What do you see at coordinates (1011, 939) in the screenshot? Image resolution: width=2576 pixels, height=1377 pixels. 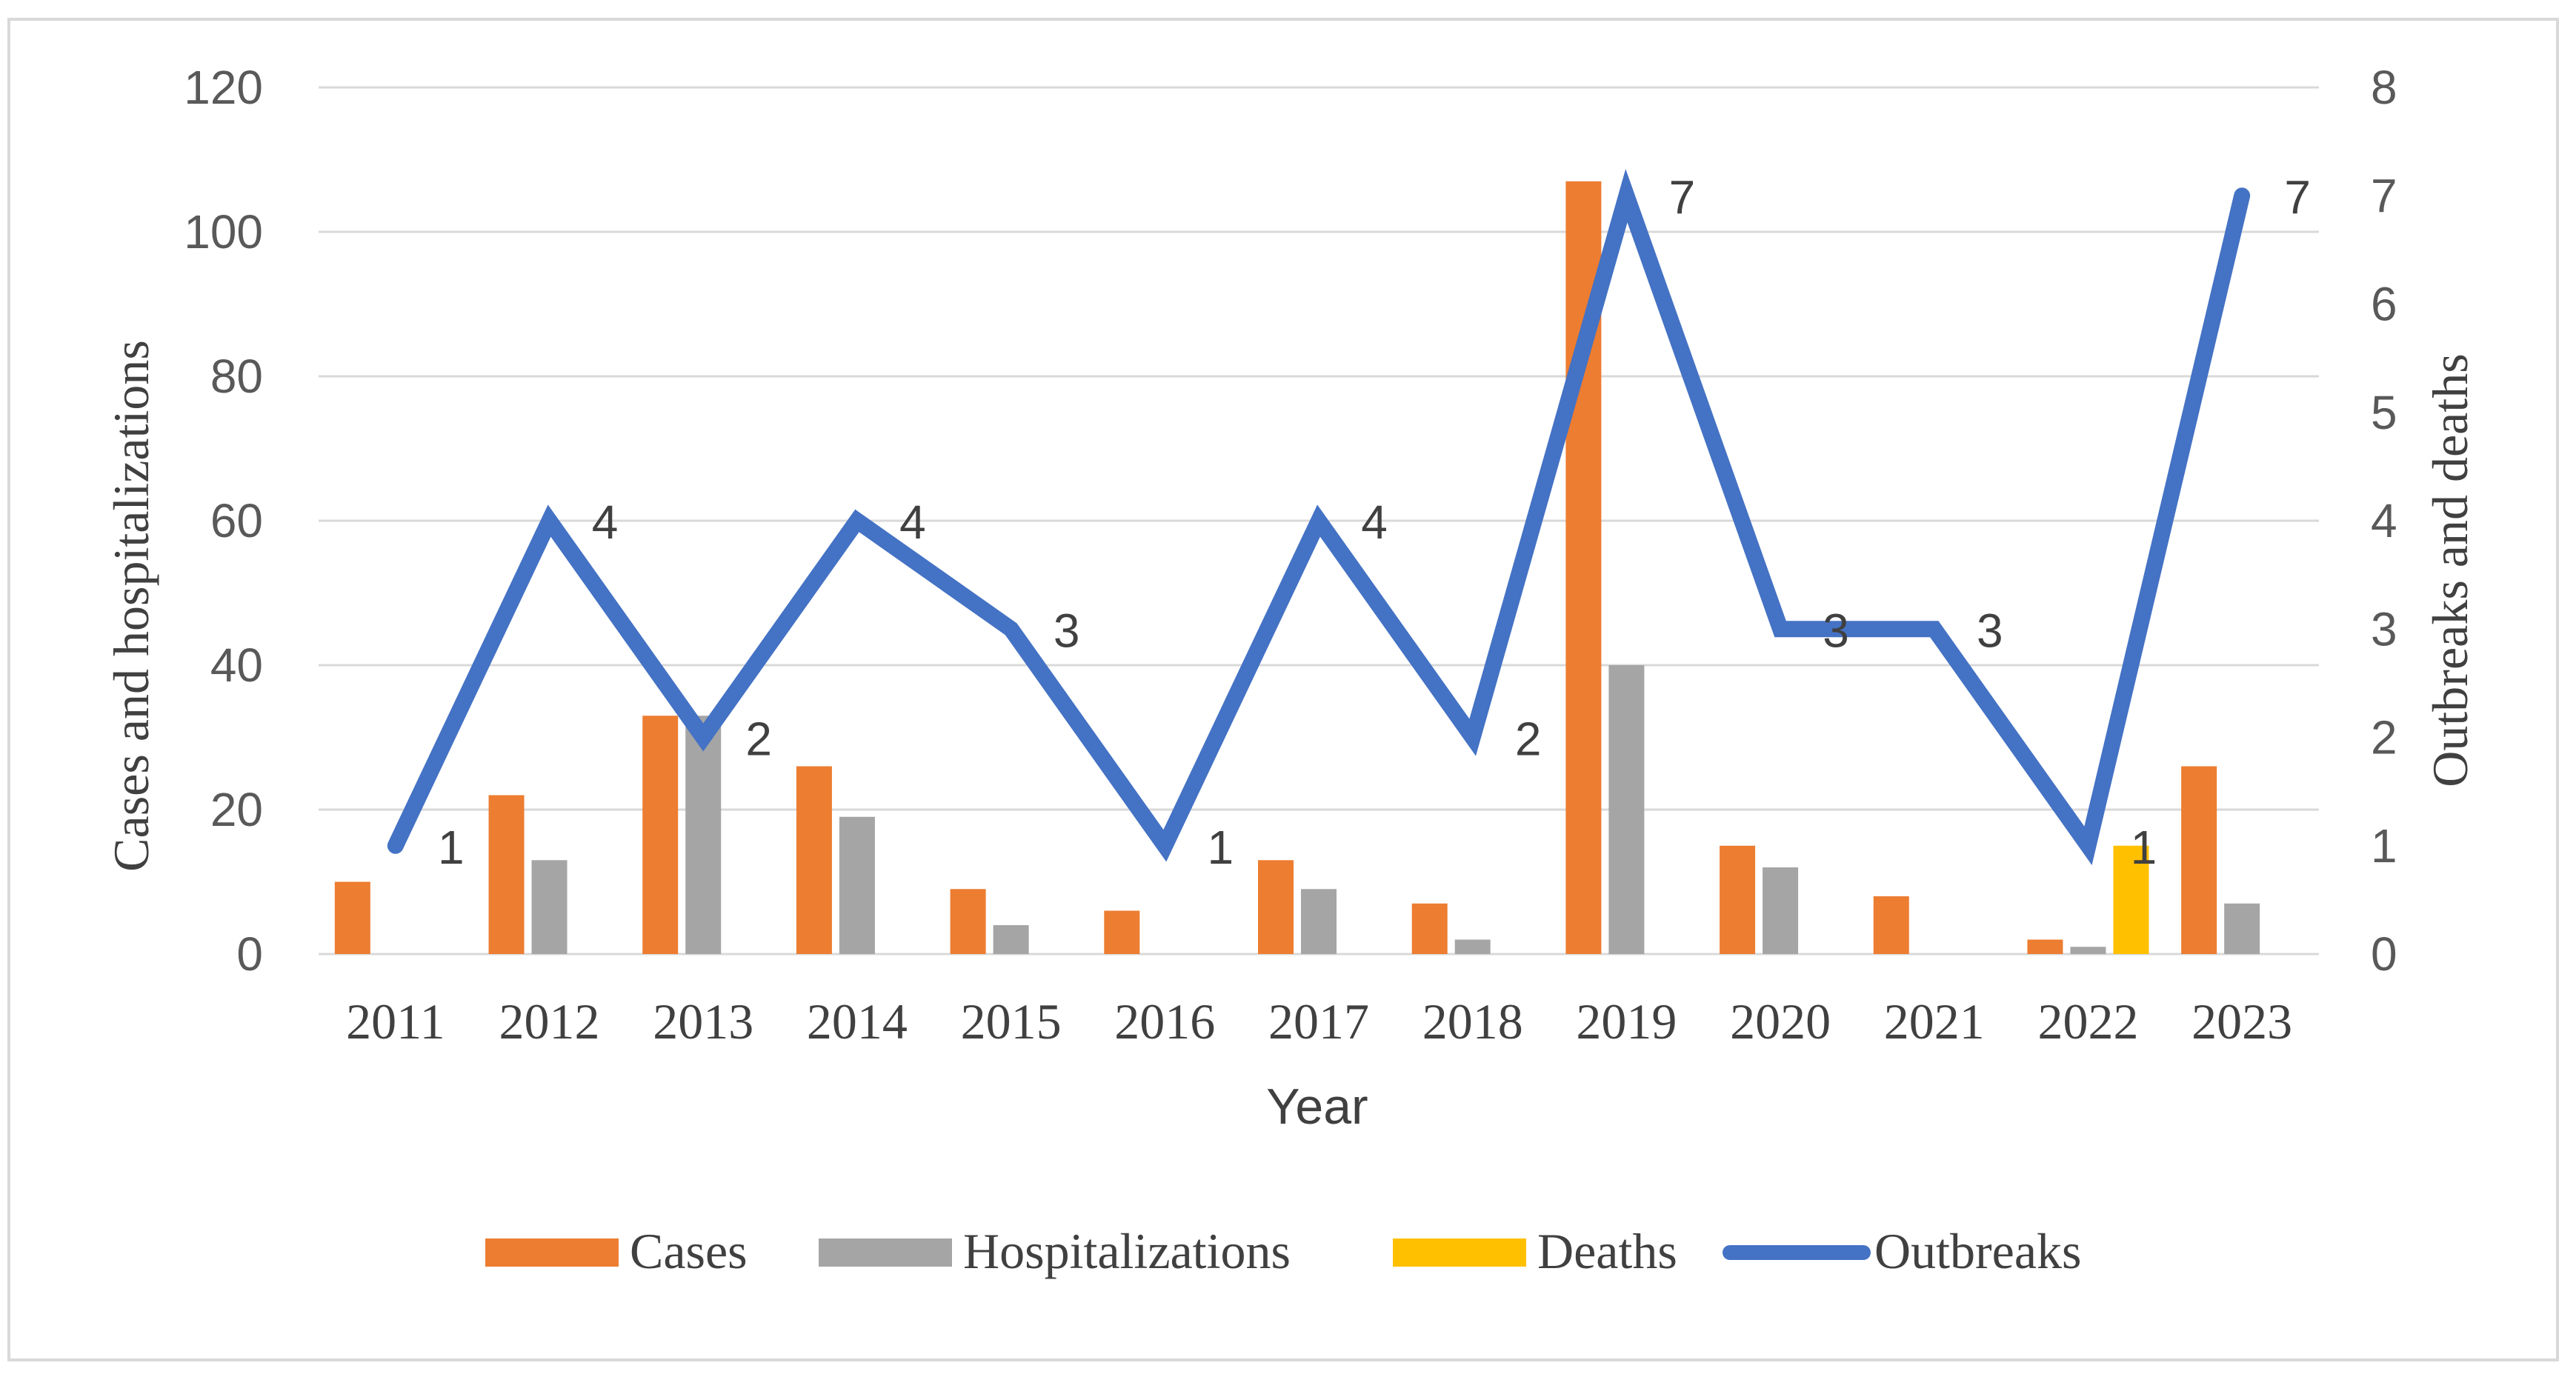 I see `bar-hospitalizations-2015` at bounding box center [1011, 939].